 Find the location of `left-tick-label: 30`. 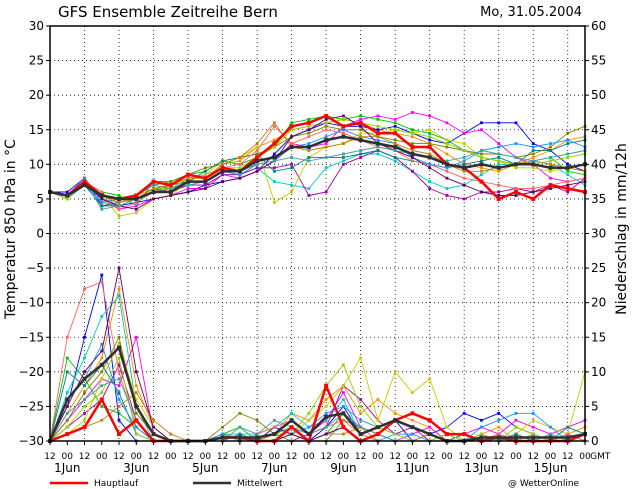

left-tick-label: 30 is located at coordinates (36, 26).